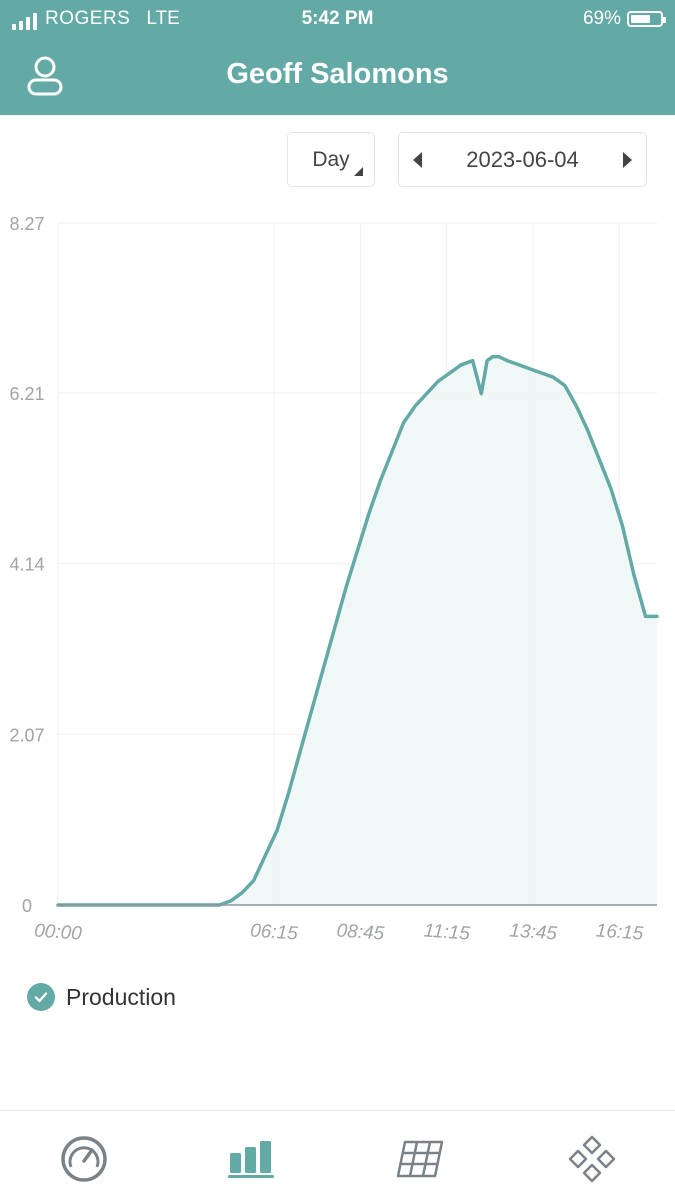 The image size is (675, 1201). I want to click on y-tick-label: 6.21, so click(26, 394).